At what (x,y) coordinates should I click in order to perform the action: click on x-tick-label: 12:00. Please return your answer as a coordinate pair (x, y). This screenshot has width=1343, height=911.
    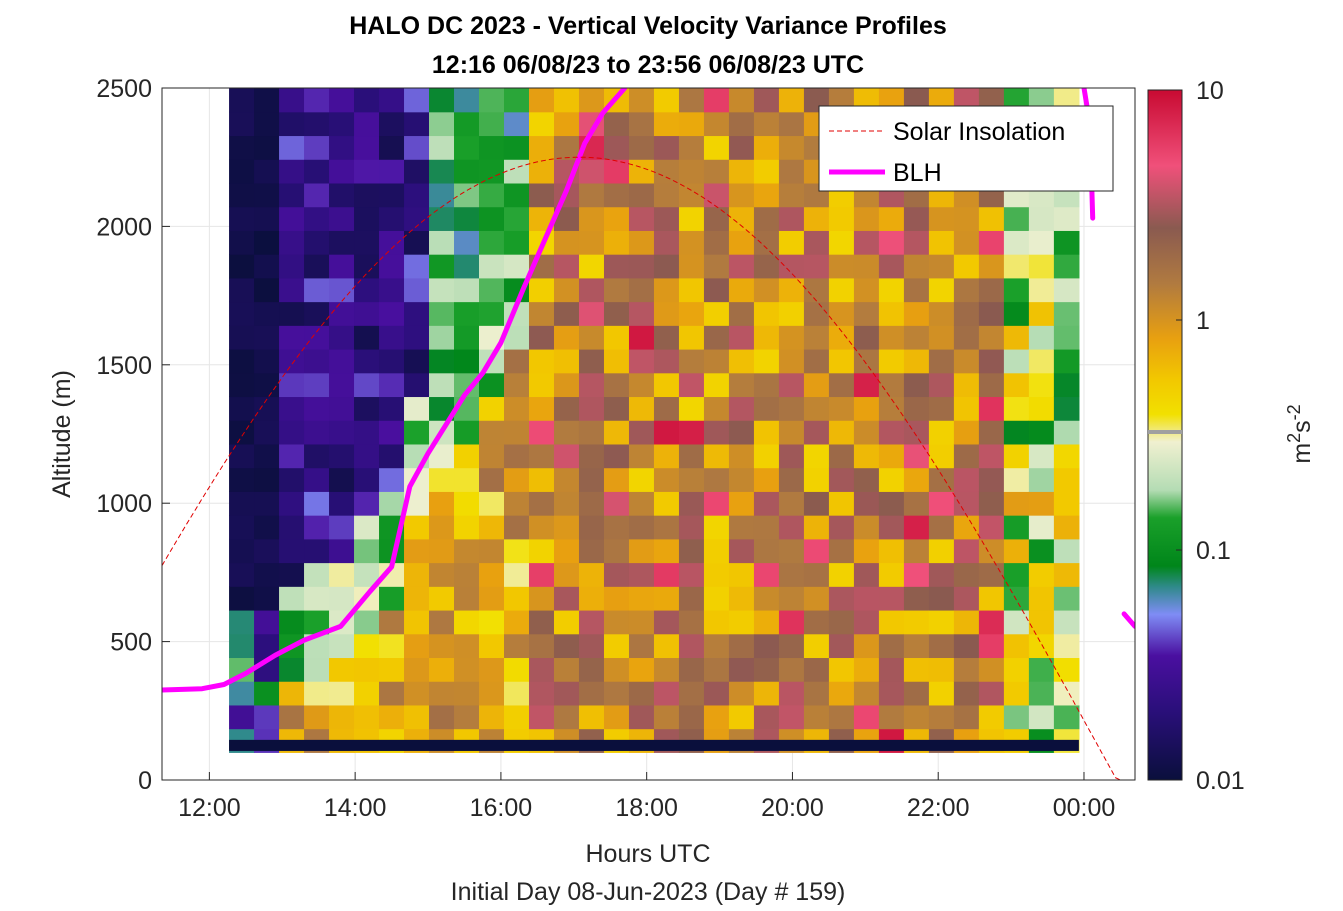
    Looking at the image, I should click on (209, 808).